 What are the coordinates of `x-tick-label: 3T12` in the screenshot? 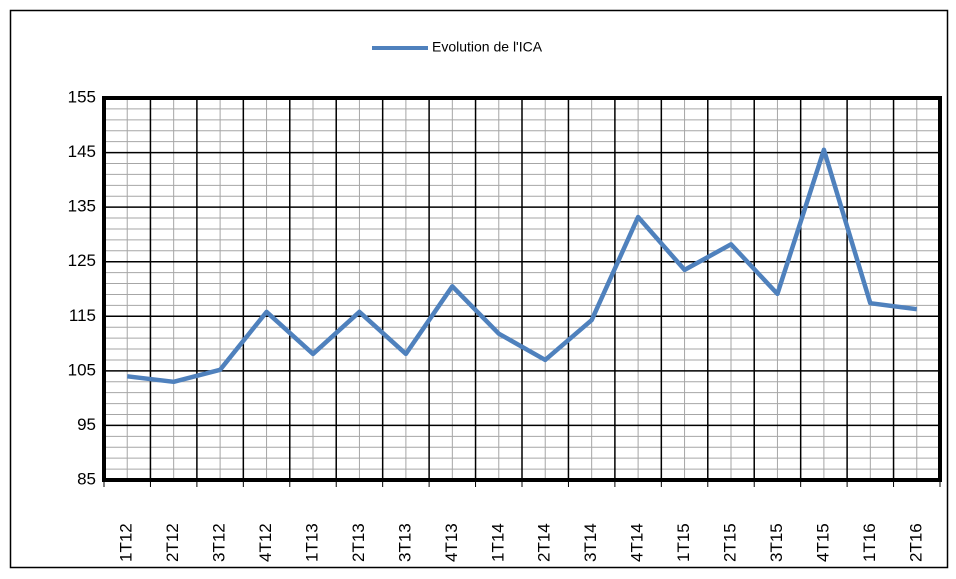 It's located at (219, 542).